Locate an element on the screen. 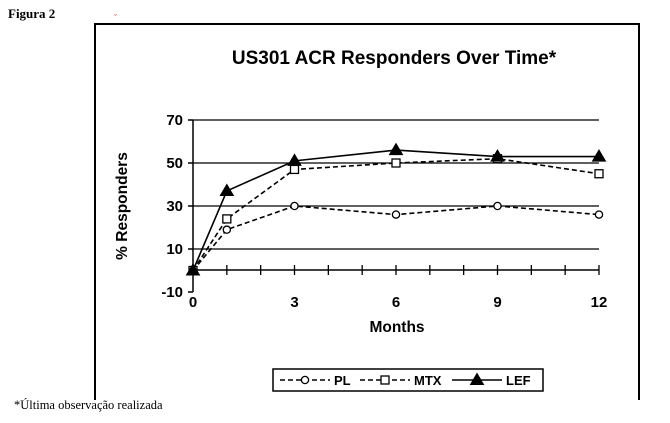  stray-mark: ˇ is located at coordinates (115, 18).